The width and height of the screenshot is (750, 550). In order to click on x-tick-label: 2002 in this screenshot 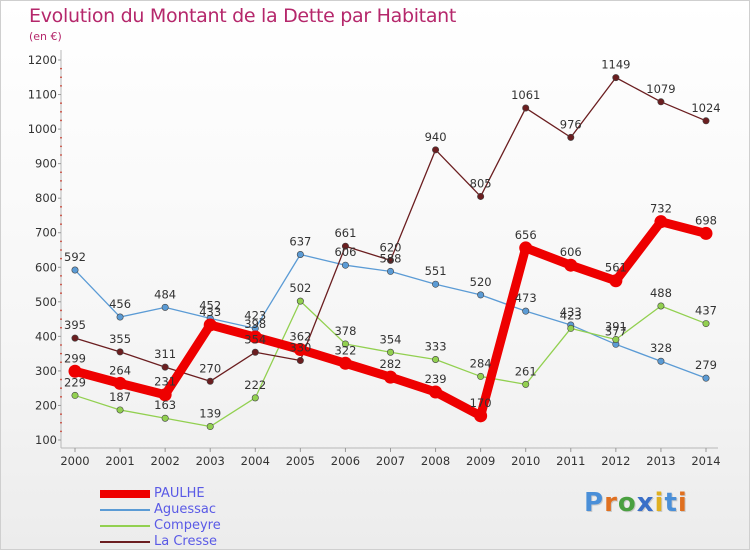, I will do `click(165, 461)`.